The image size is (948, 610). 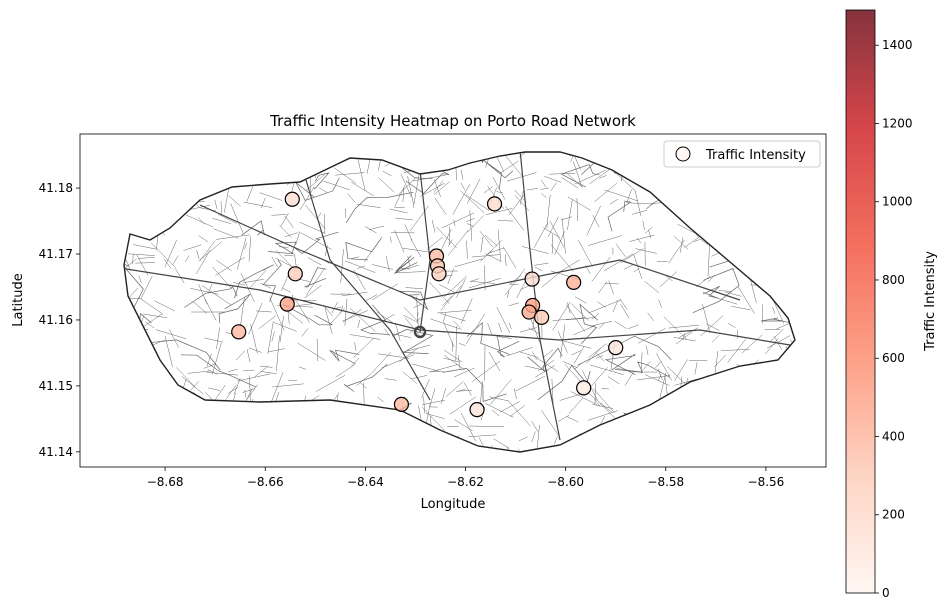 I want to click on legend-entry-label: Traffic Intensity, so click(x=755, y=155).